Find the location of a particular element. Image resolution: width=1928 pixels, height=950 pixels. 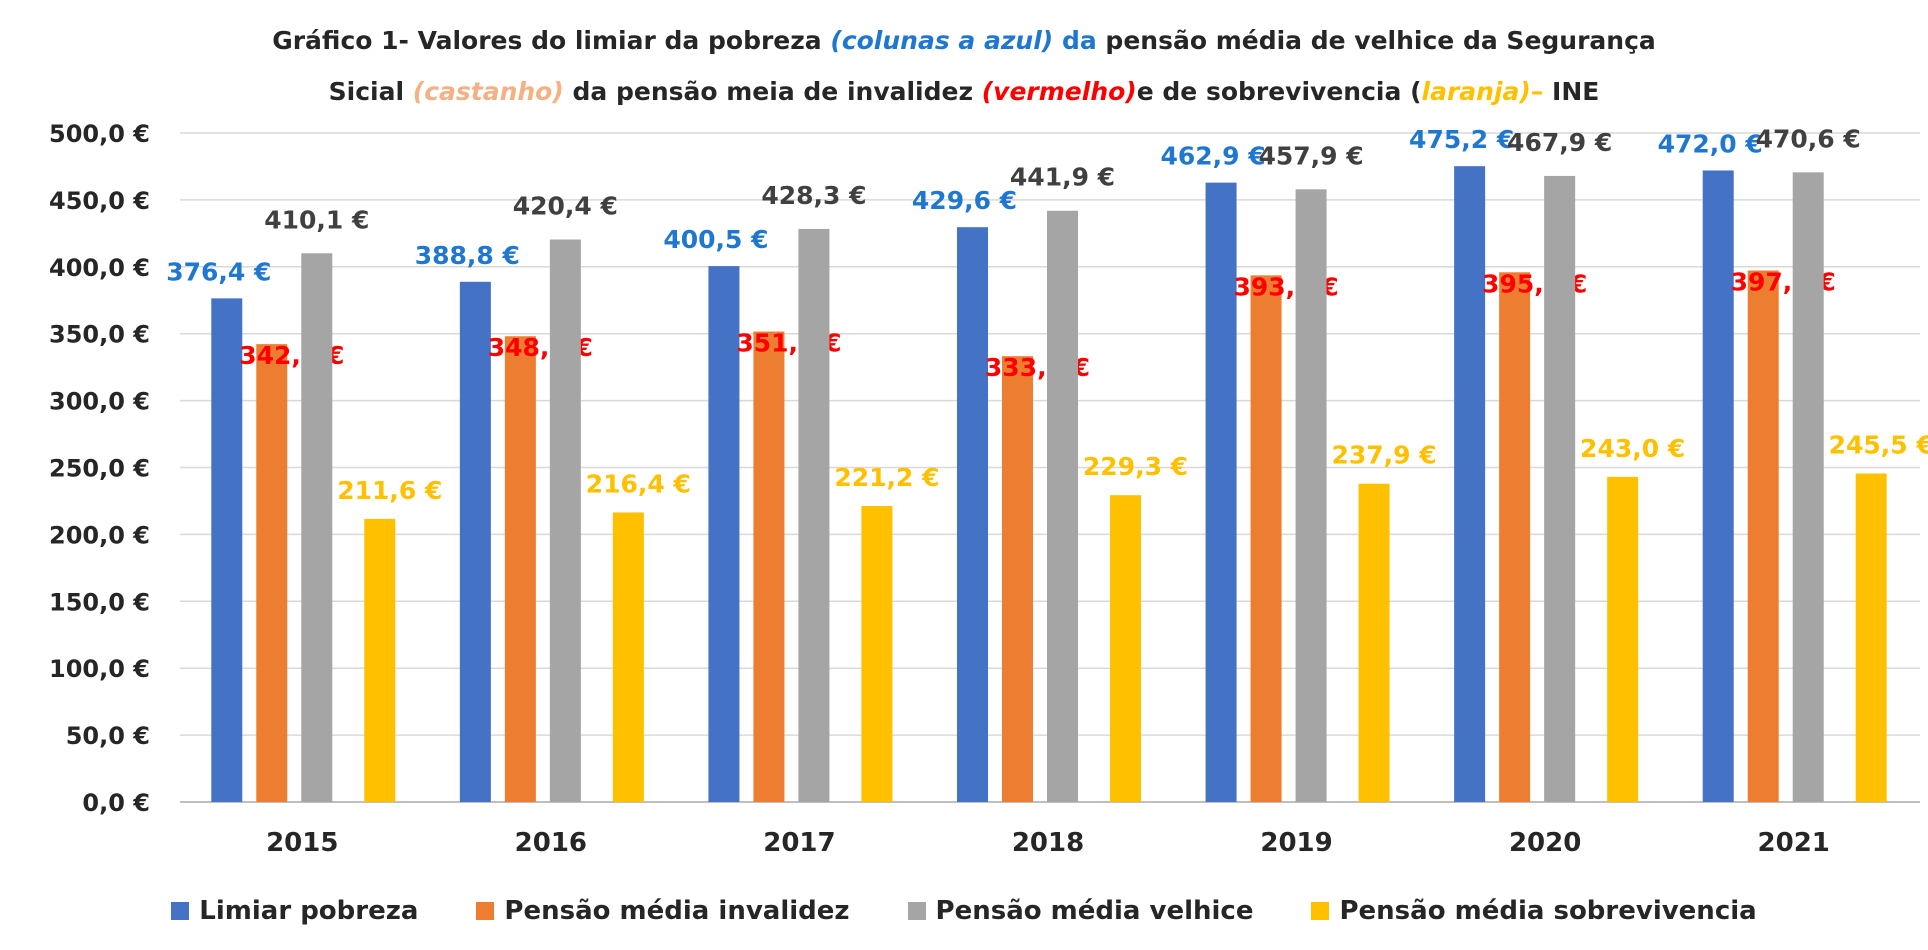

title-text: Gráfico 1- Valores do limiar da pobreza is located at coordinates (547, 40).